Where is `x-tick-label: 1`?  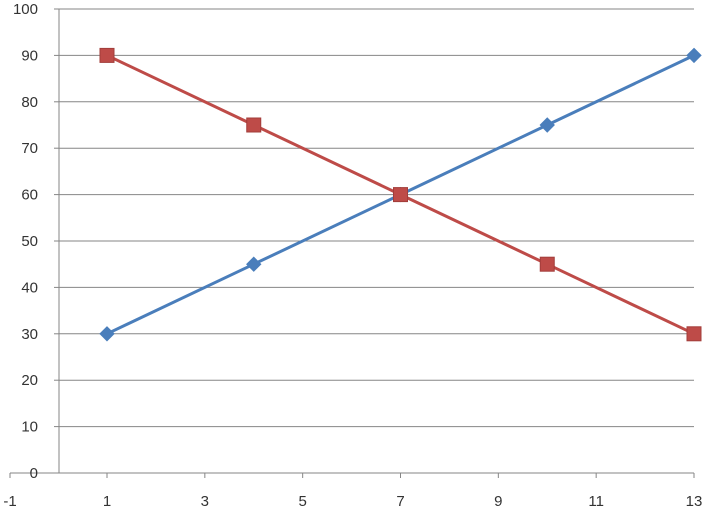 x-tick-label: 1 is located at coordinates (107, 501).